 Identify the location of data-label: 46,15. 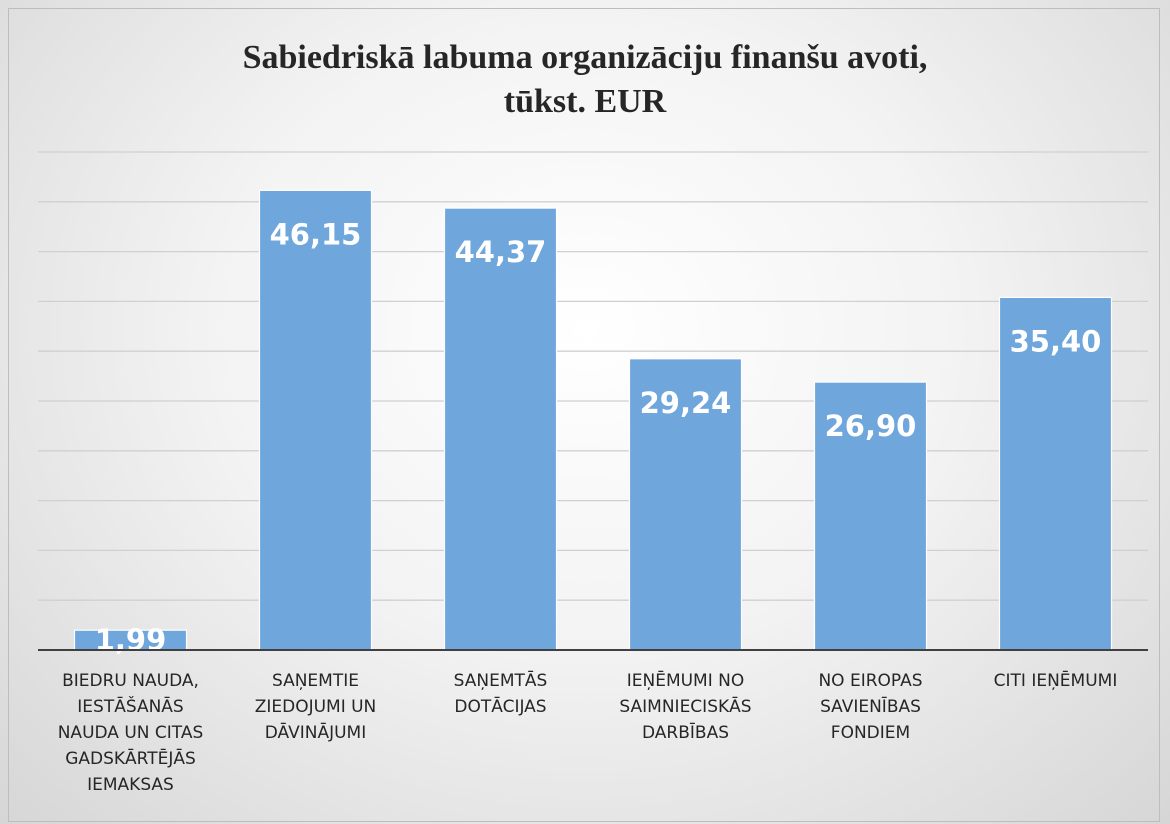
(316, 234).